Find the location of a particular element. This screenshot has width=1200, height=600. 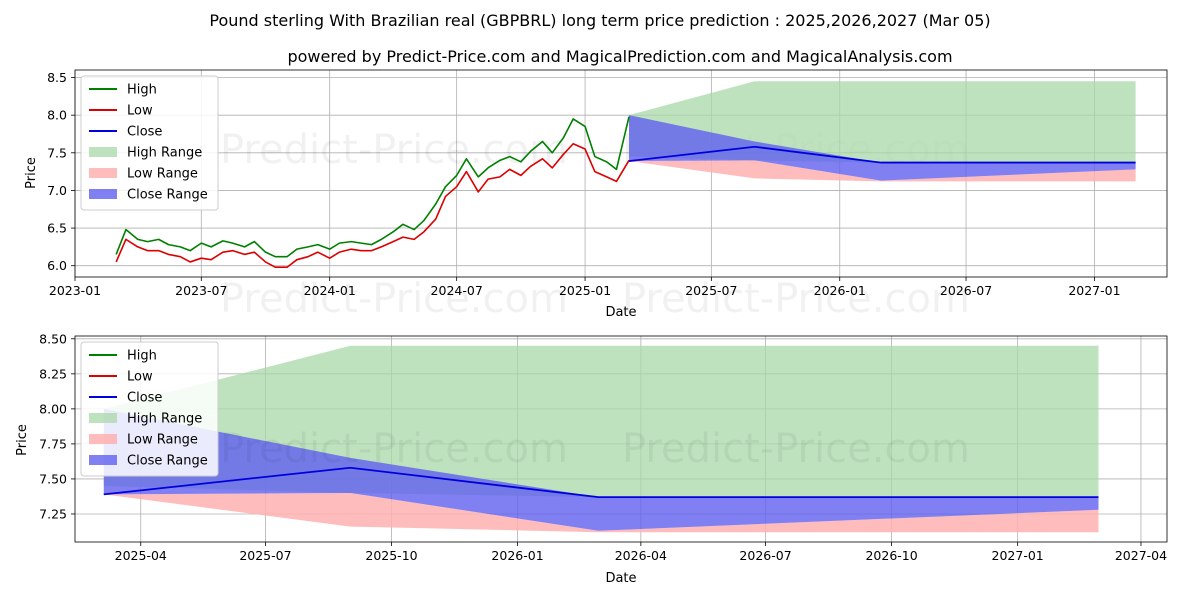

x-tick-label: 2024-07 is located at coordinates (457, 290).